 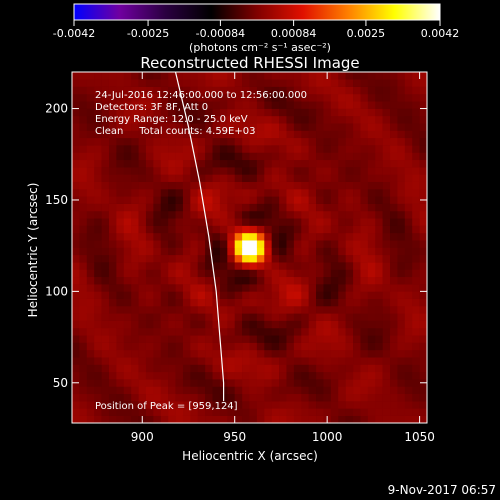 What do you see at coordinates (171, 119) in the screenshot?
I see `info-line-energy: Energy Range: 12.0 - 25.0 keV` at bounding box center [171, 119].